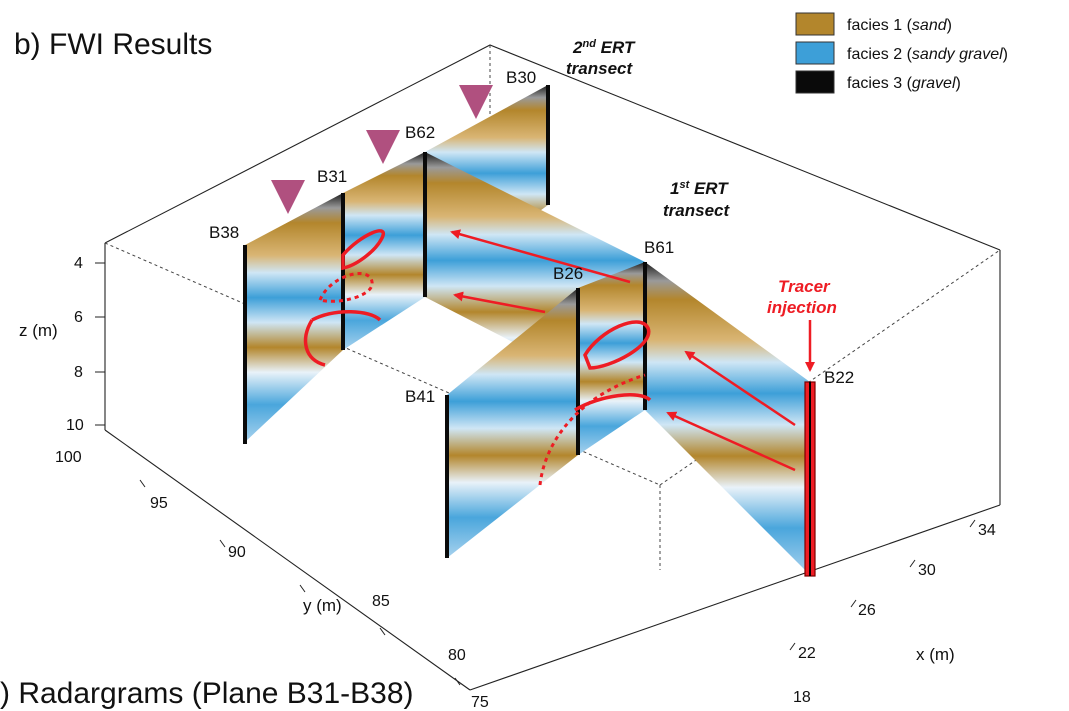 The image size is (1069, 711). I want to click on plume-left-lower, so click(342, 338).